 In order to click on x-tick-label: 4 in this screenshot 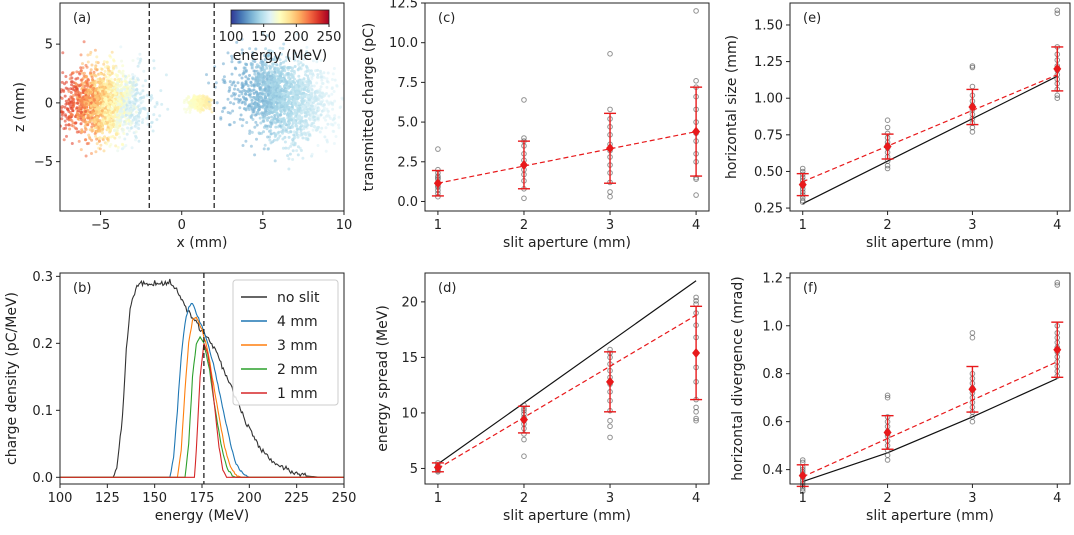, I will do `click(1057, 225)`.